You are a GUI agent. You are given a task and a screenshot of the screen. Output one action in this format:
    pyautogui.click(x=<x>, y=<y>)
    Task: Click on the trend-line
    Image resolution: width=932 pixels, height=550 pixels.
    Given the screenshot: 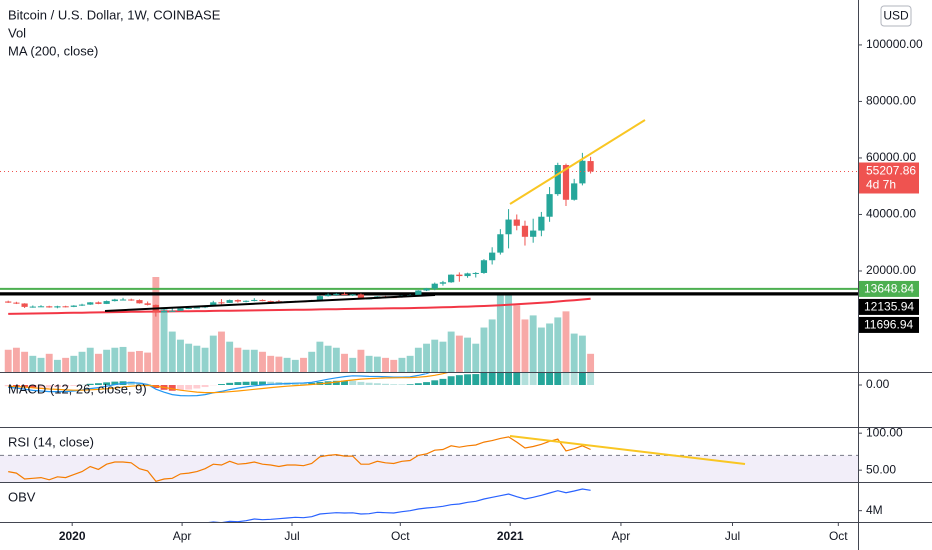 What is the action you would take?
    pyautogui.click(x=270, y=303)
    